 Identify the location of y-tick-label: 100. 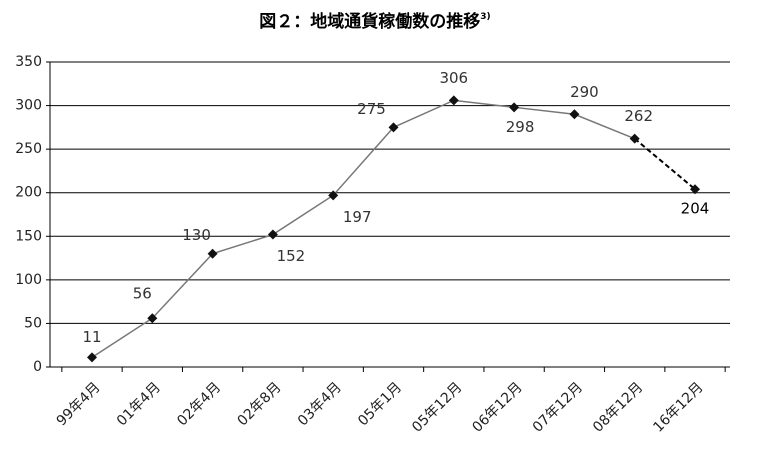
(28, 280).